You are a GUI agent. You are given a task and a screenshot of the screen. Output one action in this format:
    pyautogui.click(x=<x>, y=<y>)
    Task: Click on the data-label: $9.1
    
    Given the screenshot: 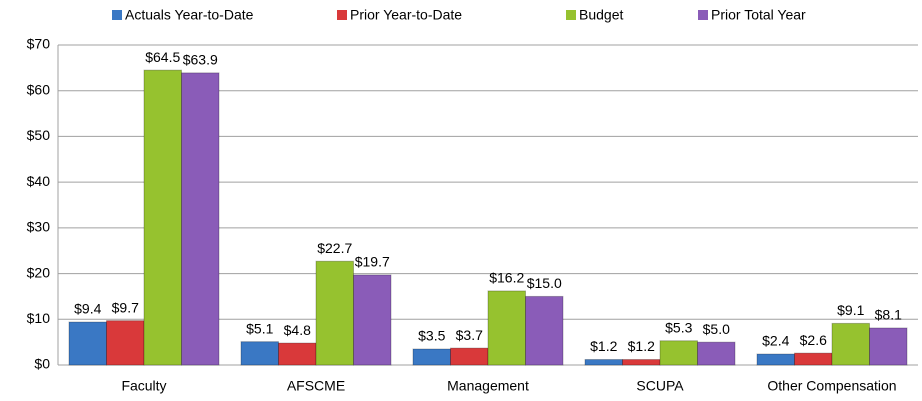 What is the action you would take?
    pyautogui.click(x=850, y=310)
    